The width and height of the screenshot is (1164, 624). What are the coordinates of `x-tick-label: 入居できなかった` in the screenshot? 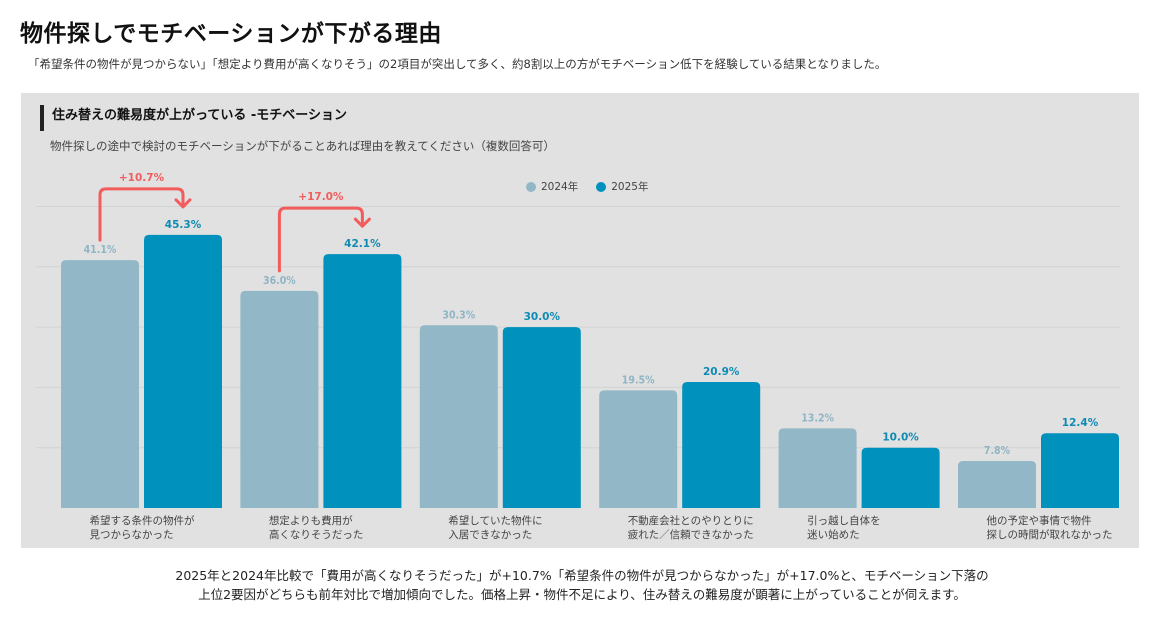 It's located at (490, 535).